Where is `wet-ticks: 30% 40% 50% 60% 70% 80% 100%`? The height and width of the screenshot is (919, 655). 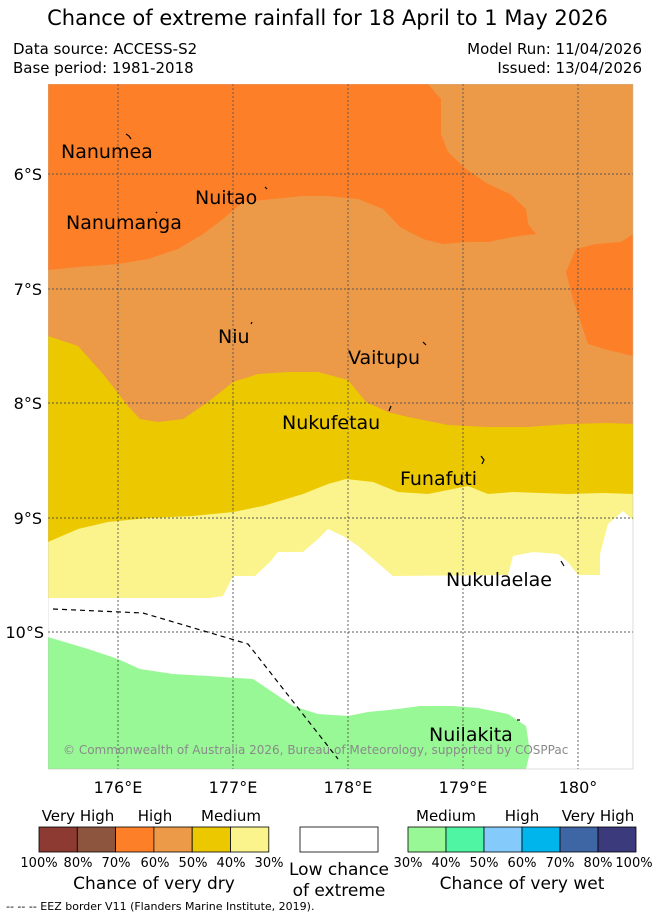 wet-ticks: 30% 40% 50% 60% 70% 80% 100% is located at coordinates (523, 863).